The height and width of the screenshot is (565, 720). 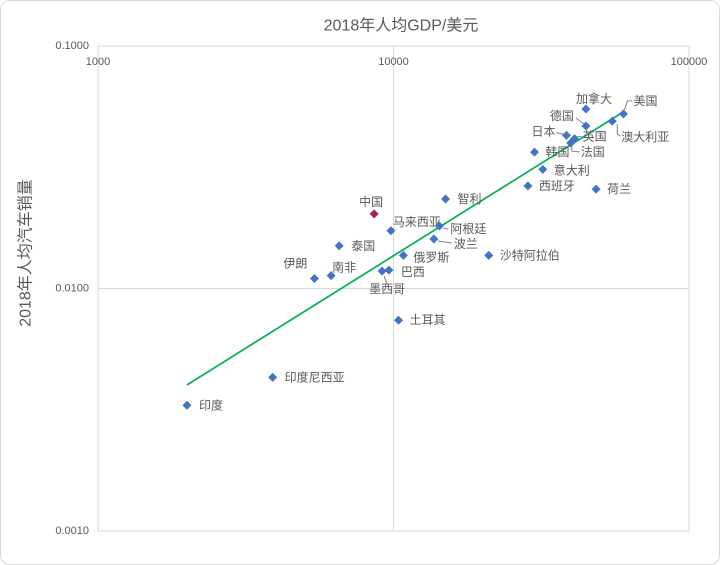 What do you see at coordinates (439, 226) in the screenshot?
I see `data-point-argentina` at bounding box center [439, 226].